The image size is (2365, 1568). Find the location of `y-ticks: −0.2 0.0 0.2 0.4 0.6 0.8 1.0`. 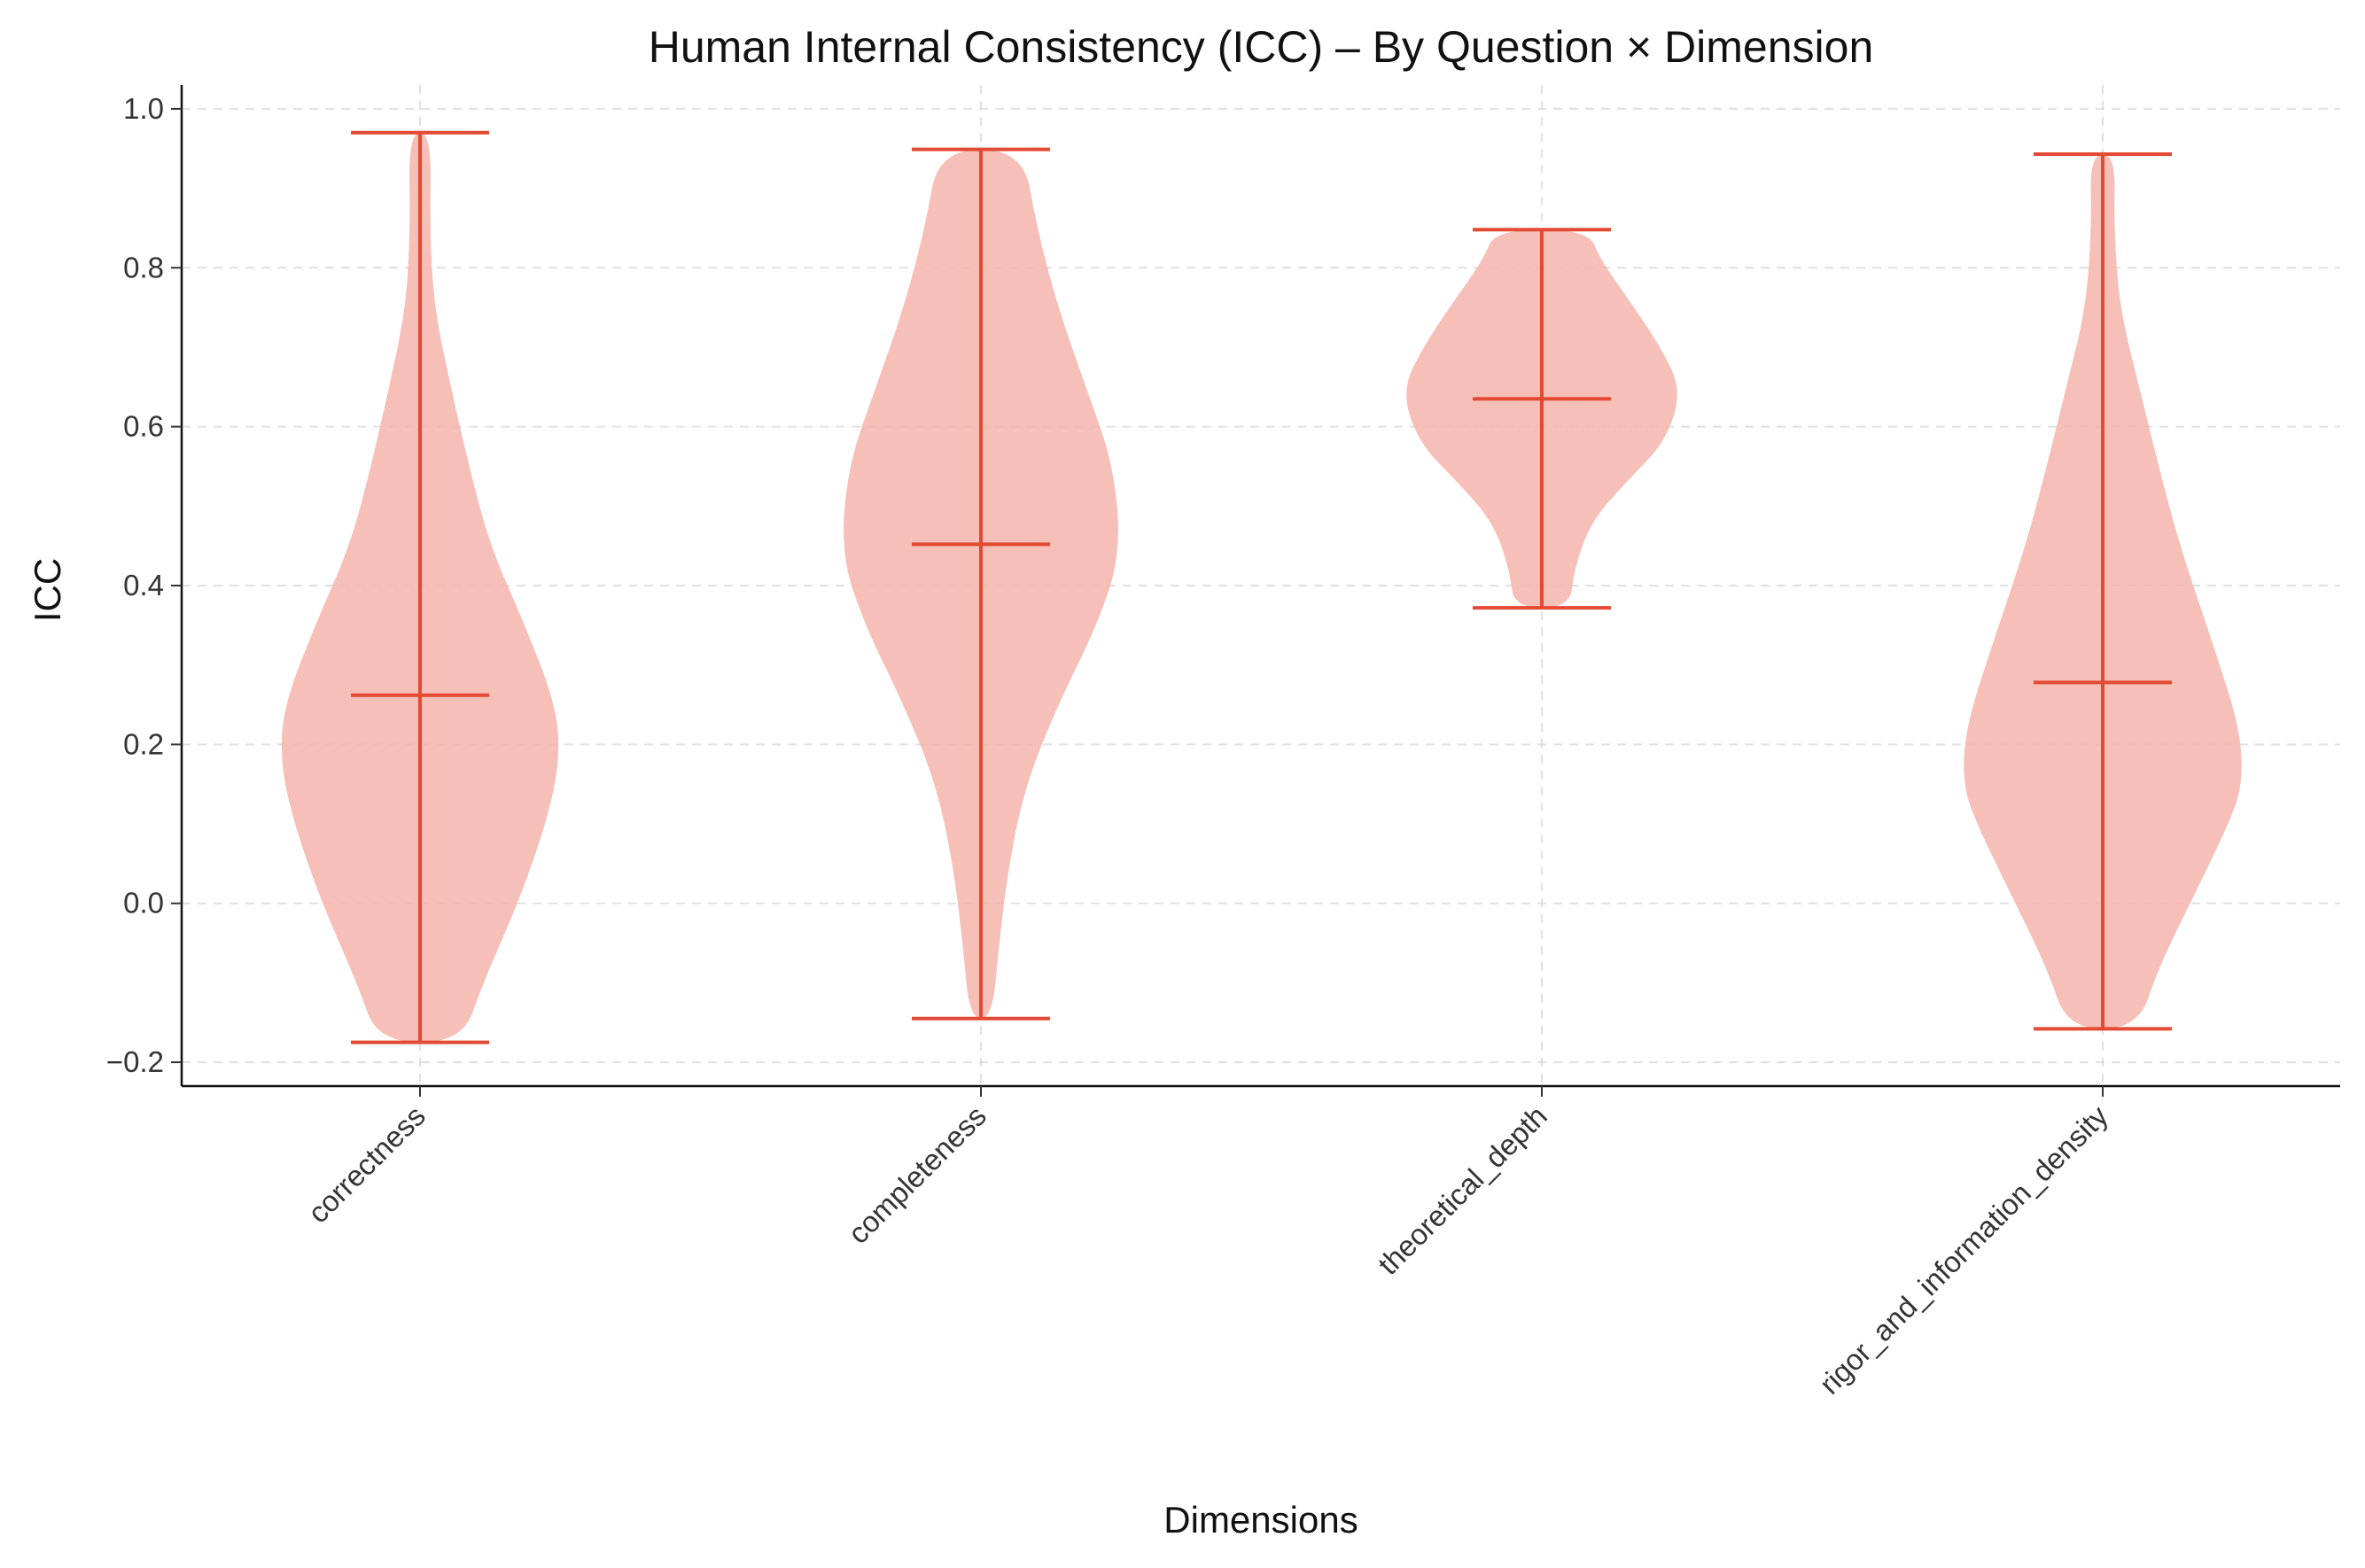

y-ticks: −0.2 0.0 0.2 0.4 0.6 0.8 1.0 is located at coordinates (144, 585).